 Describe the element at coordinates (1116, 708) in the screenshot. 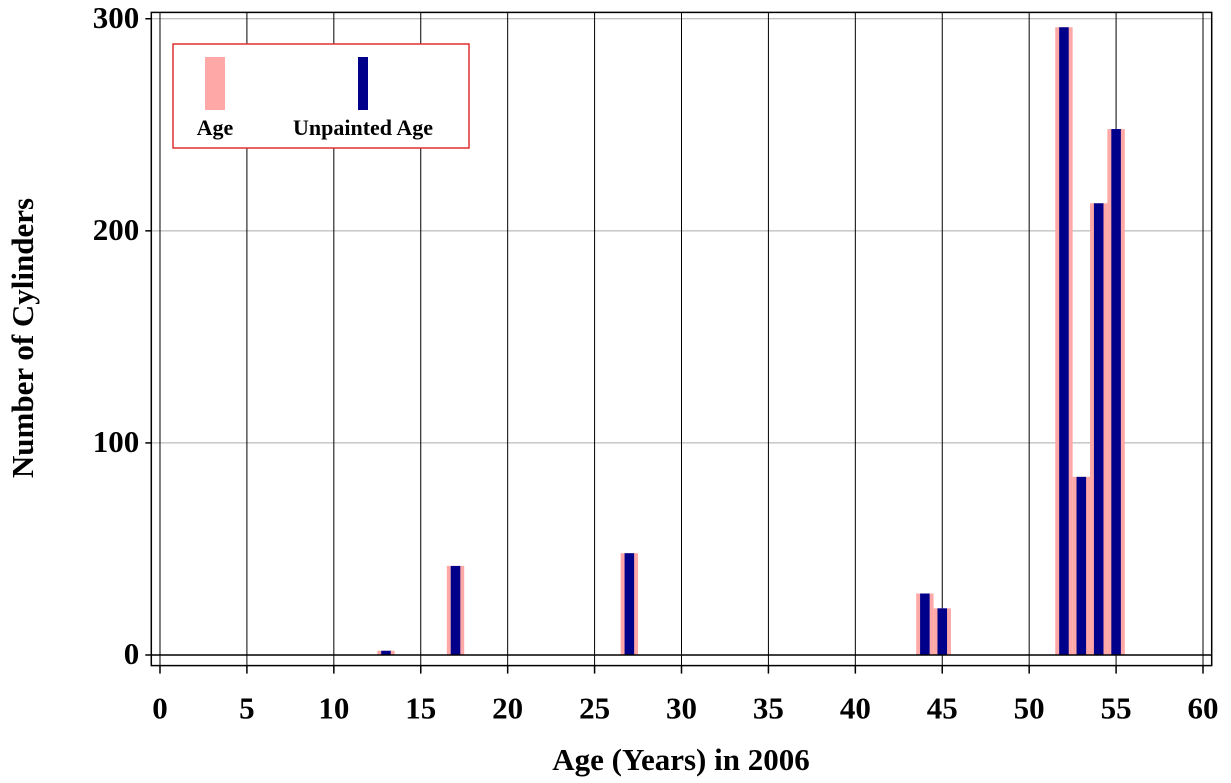

I see `x-tick-label: 55` at that location.